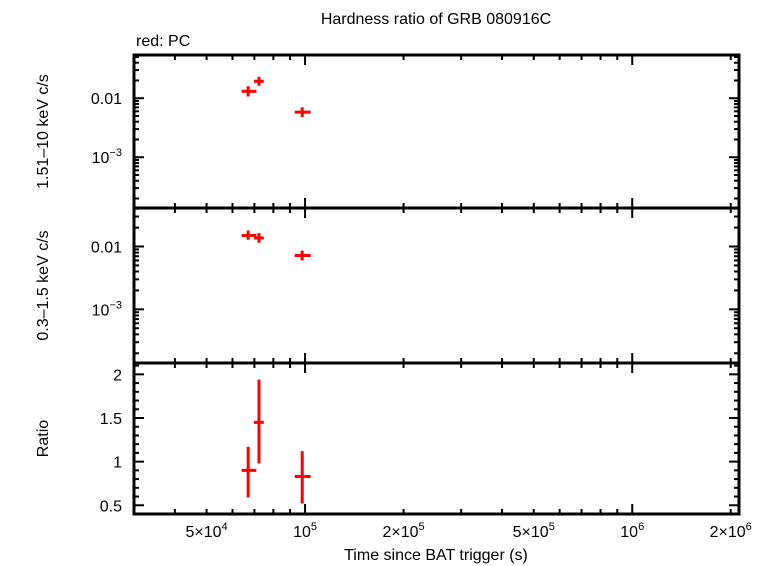 The height and width of the screenshot is (566, 772). Describe the element at coordinates (206, 531) in the screenshot. I see `x-tick-label: 5×10⁴` at that location.